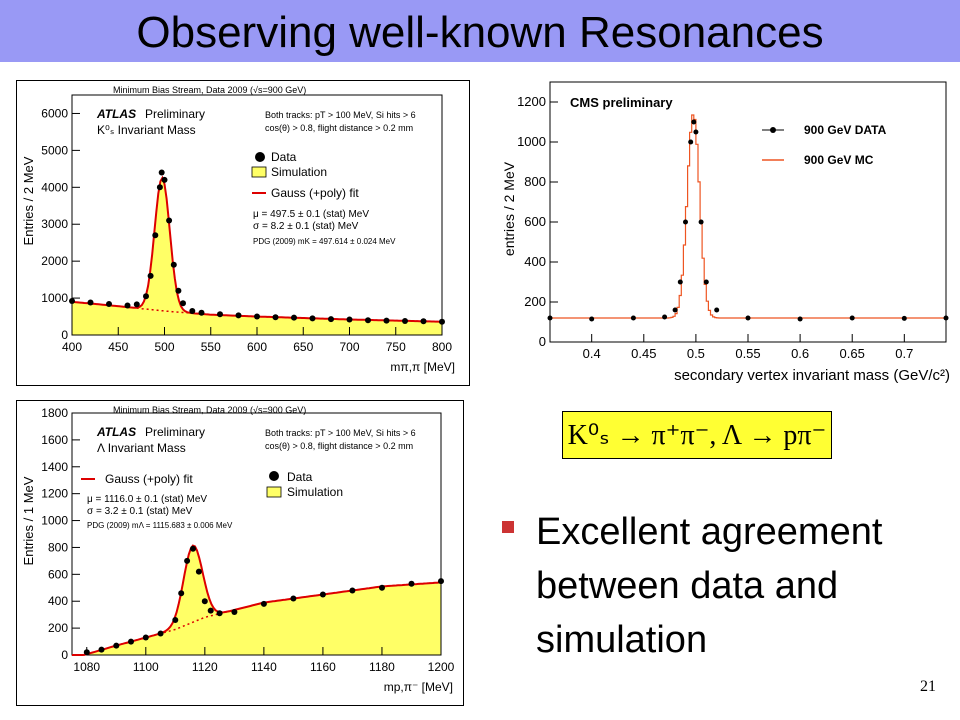 This screenshot has width=960, height=720. Describe the element at coordinates (697, 435) in the screenshot. I see `decay-formula: K⁰ₛ → π⁺π⁻, Λ → pπ⁻` at that location.